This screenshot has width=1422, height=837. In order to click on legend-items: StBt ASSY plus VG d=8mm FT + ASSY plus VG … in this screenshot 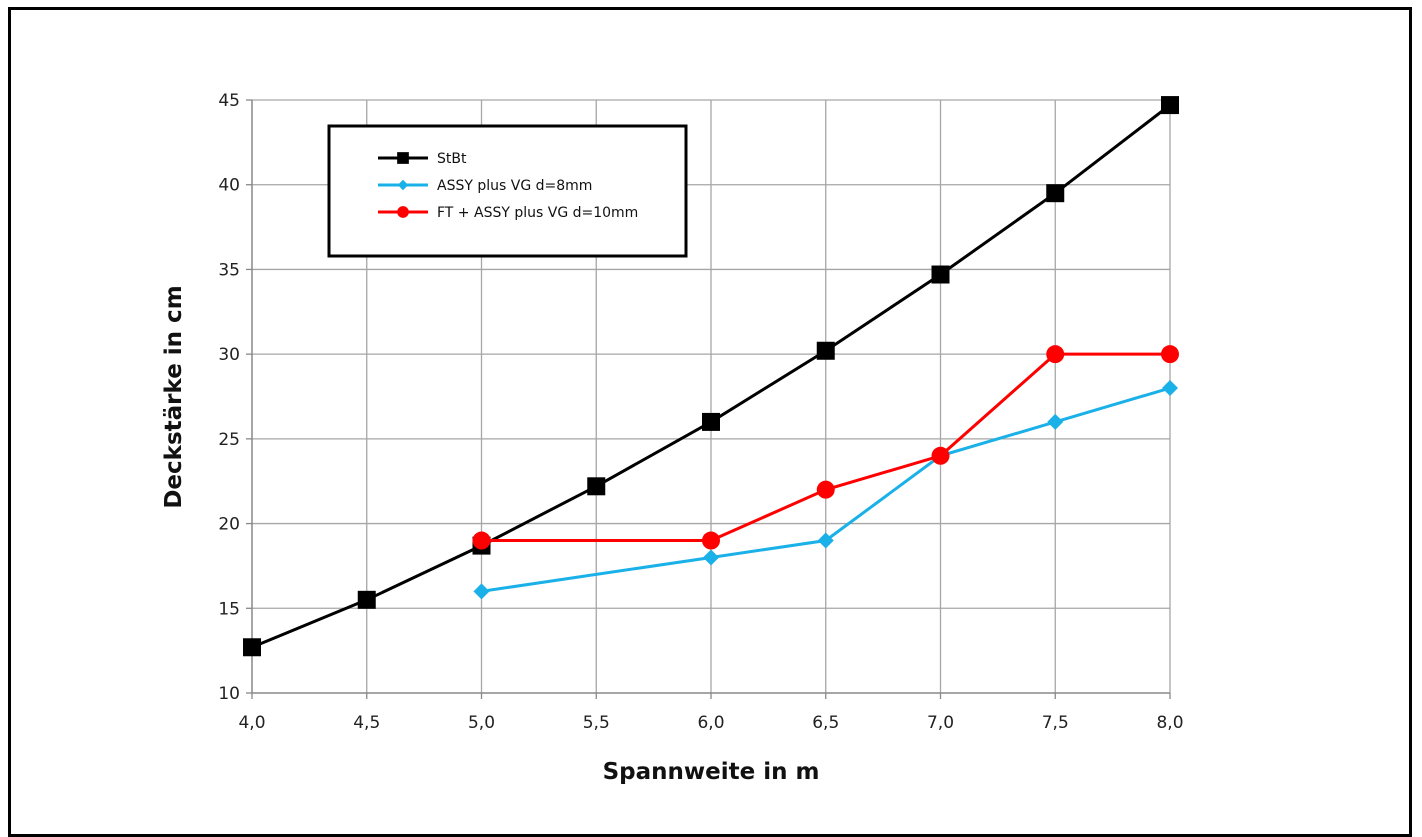, I will do `click(508, 186)`.